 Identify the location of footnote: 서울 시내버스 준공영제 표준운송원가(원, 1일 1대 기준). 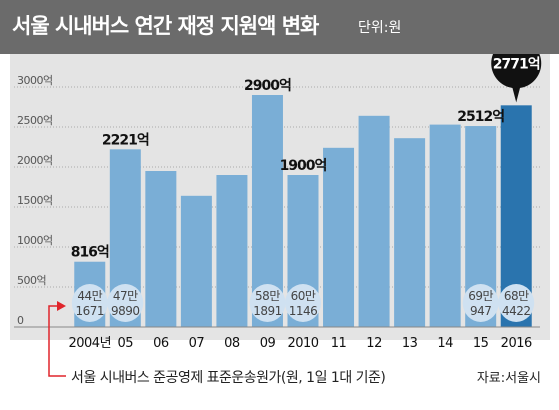
(228, 378).